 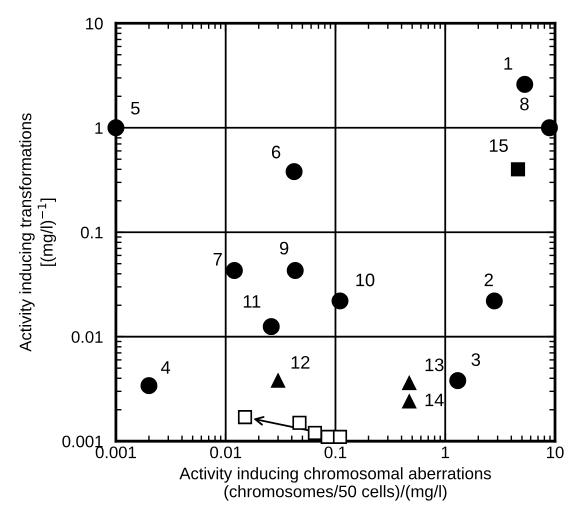 What do you see at coordinates (475, 359) in the screenshot?
I see `annotation: 3` at bounding box center [475, 359].